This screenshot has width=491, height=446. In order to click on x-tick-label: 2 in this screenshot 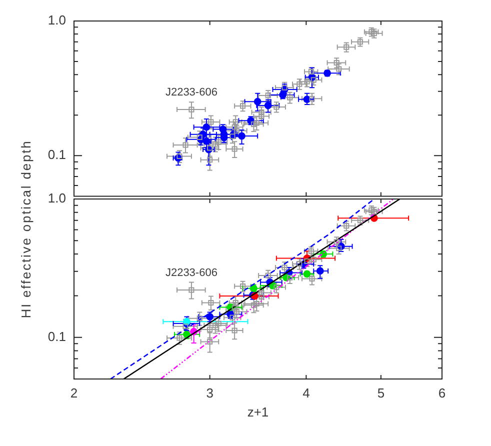, I will do `click(74, 392)`.